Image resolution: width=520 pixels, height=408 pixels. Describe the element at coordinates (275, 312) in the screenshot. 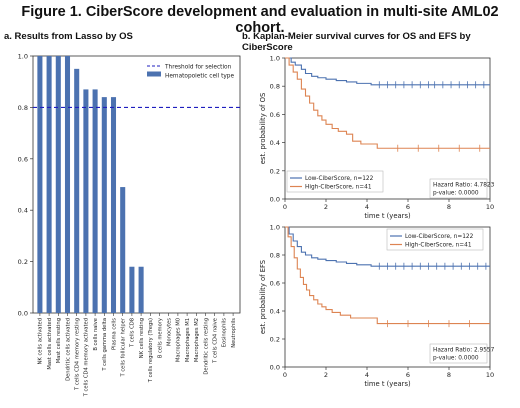

I see `km2-ytick-label: 0.4` at that location.